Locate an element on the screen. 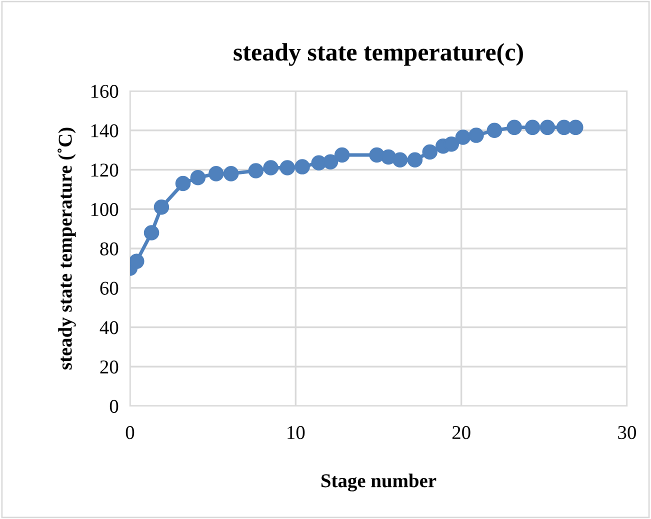 Image resolution: width=651 pixels, height=519 pixels. y-tick-label: 160 is located at coordinates (104, 91).